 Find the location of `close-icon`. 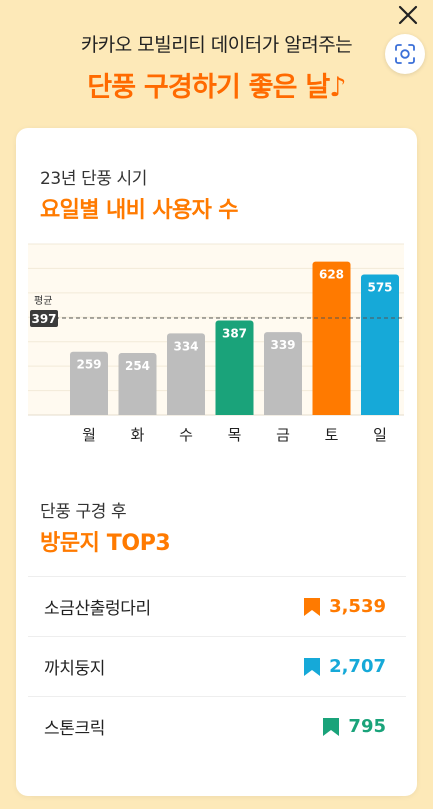

close-icon is located at coordinates (408, 15).